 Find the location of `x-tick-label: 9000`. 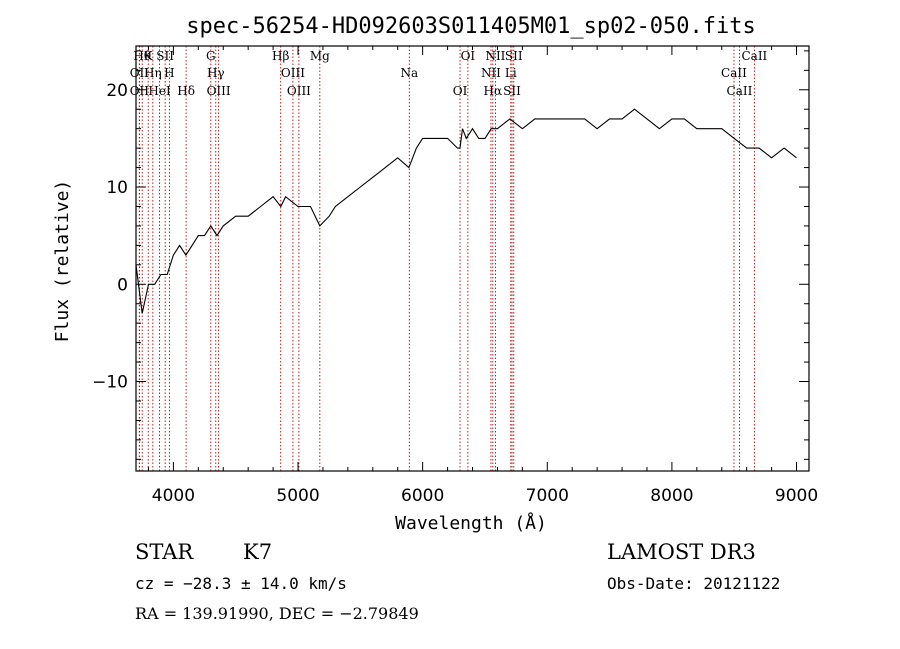

x-tick-label: 9000 is located at coordinates (796, 496).